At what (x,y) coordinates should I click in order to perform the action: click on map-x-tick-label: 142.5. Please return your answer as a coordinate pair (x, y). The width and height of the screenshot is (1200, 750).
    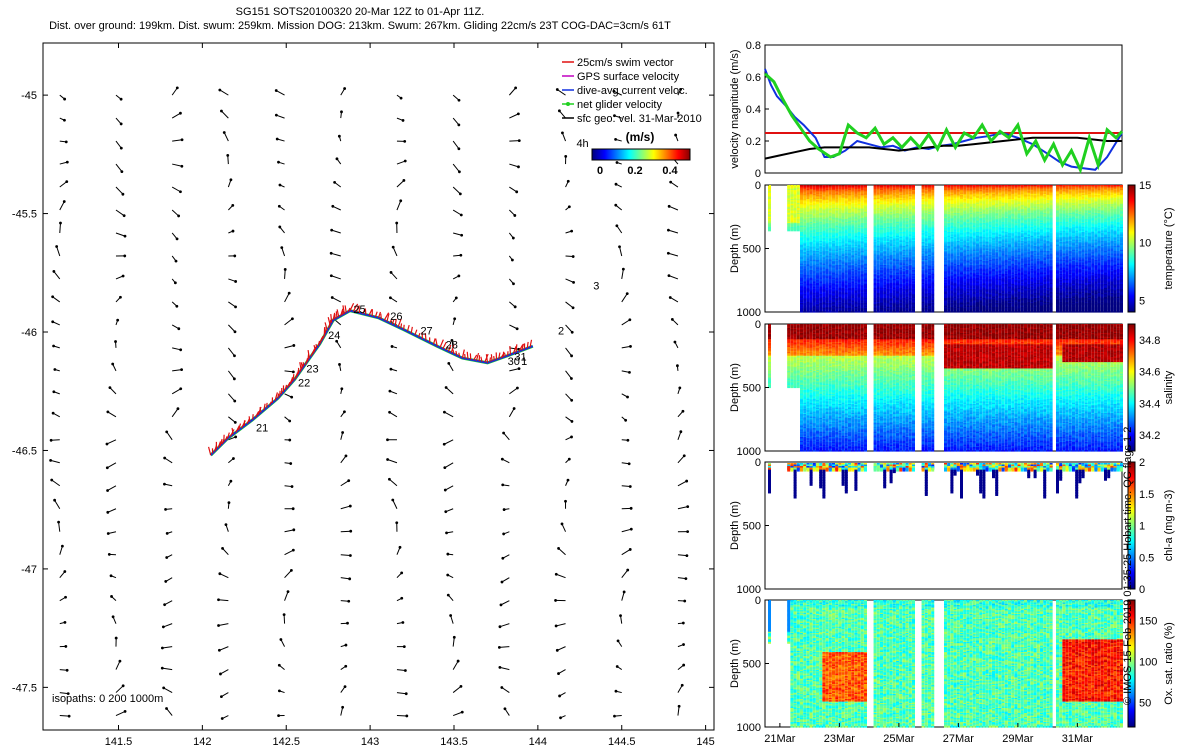
    Looking at the image, I should click on (286, 742).